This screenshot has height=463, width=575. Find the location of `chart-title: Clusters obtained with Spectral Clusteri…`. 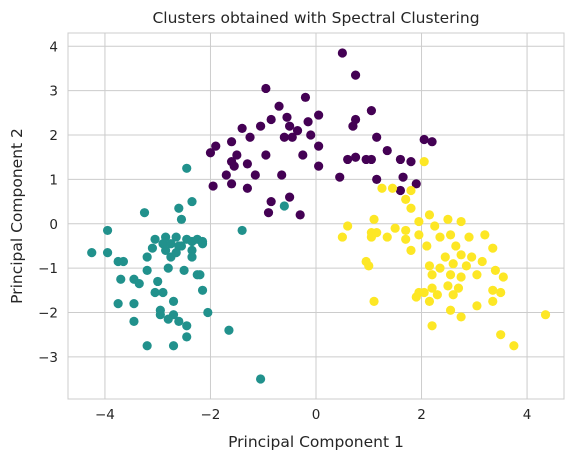

chart-title: Clusters obtained with Spectral Clusteri… is located at coordinates (315, 18).